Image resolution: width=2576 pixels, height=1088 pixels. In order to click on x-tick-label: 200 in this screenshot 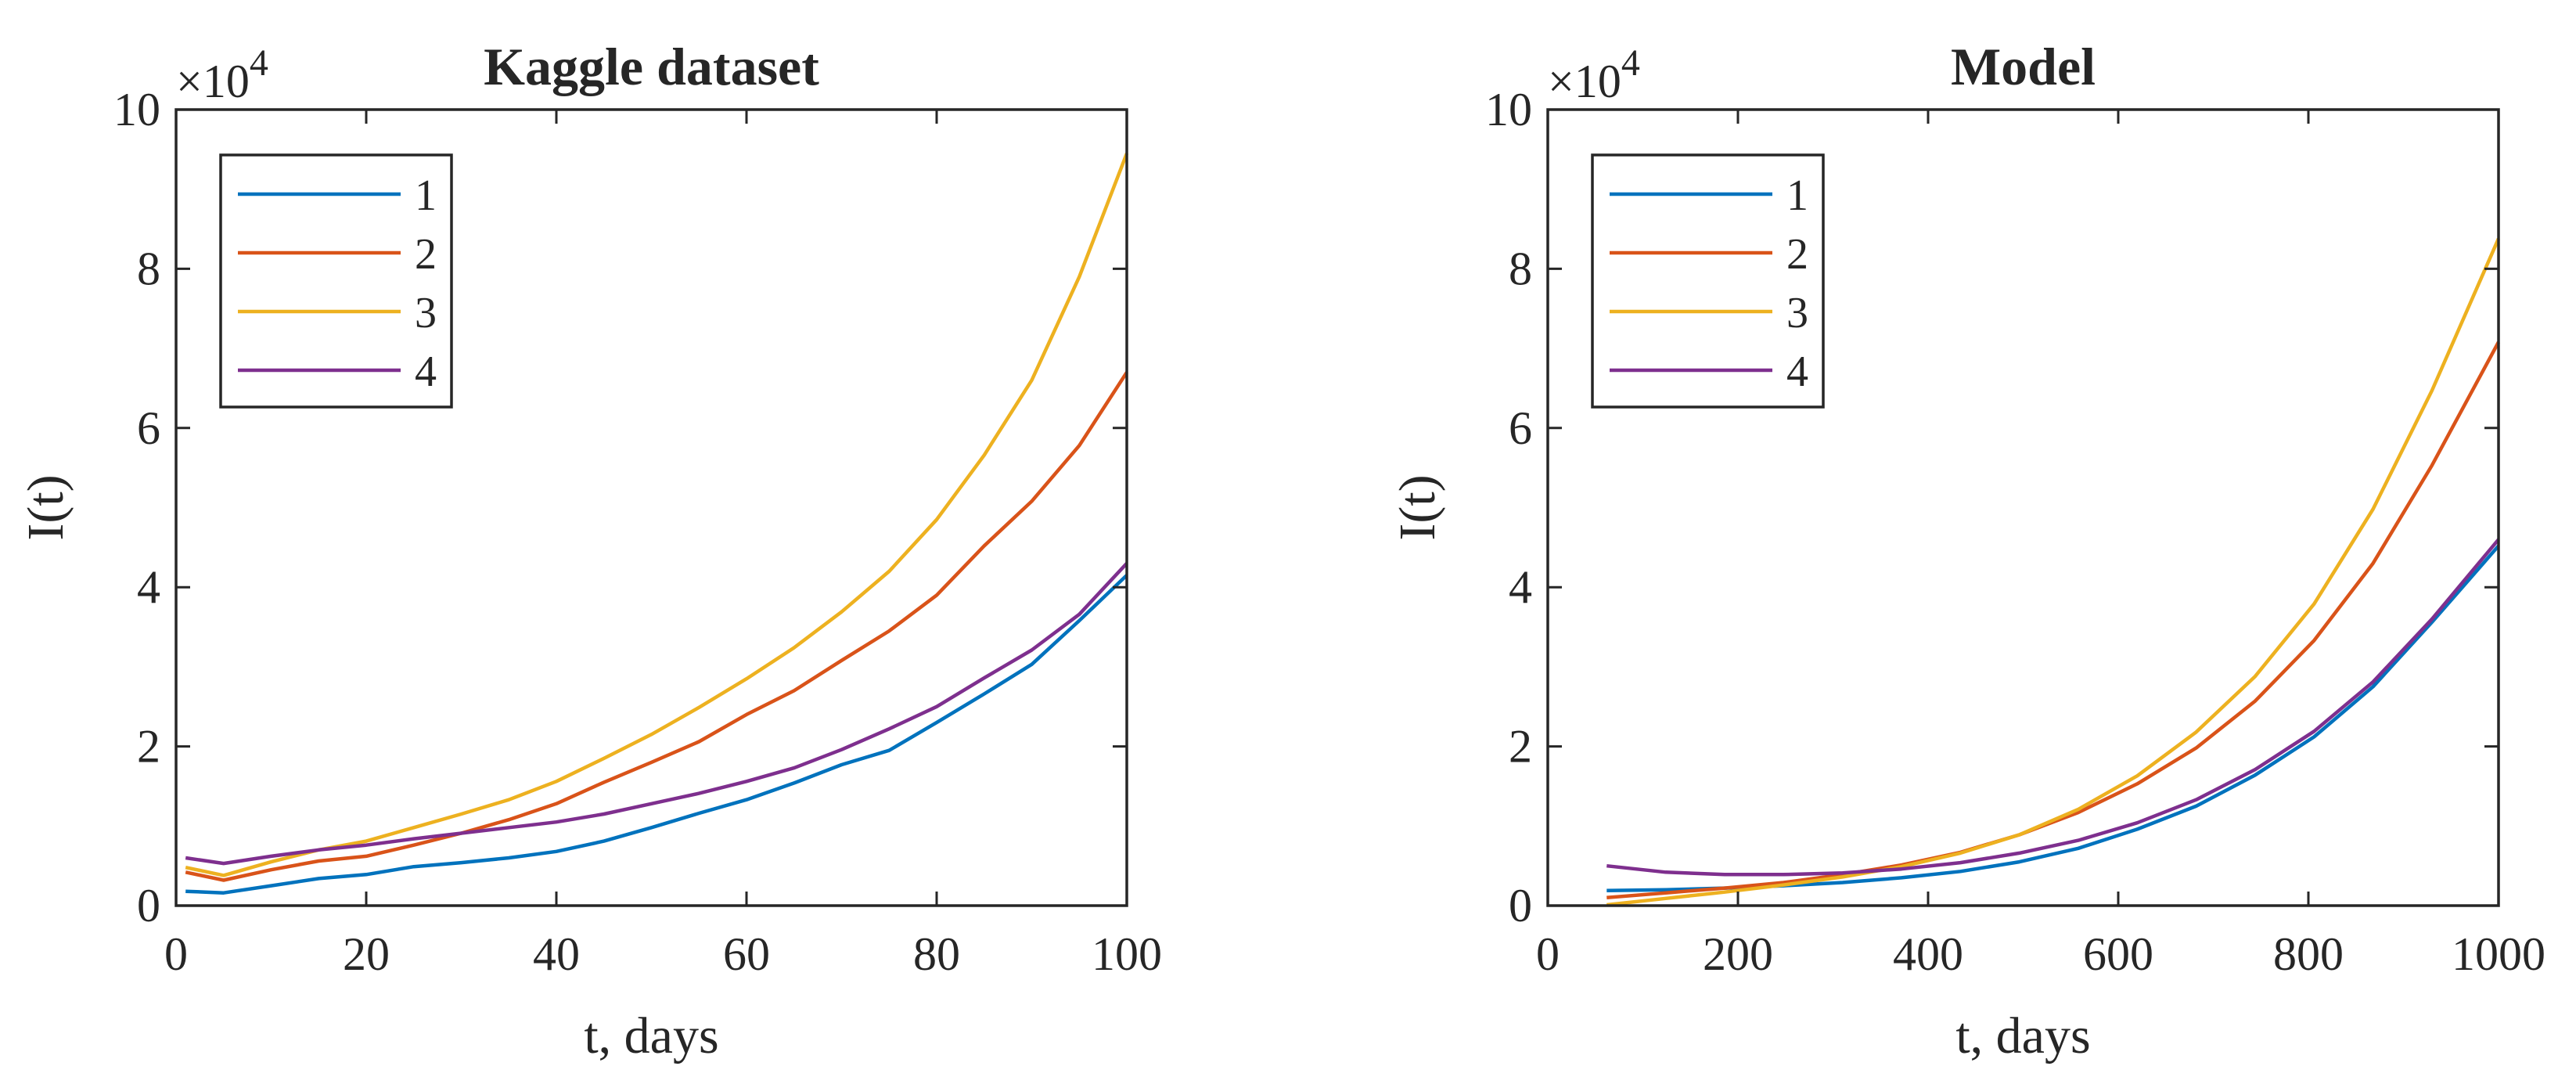, I will do `click(1738, 954)`.